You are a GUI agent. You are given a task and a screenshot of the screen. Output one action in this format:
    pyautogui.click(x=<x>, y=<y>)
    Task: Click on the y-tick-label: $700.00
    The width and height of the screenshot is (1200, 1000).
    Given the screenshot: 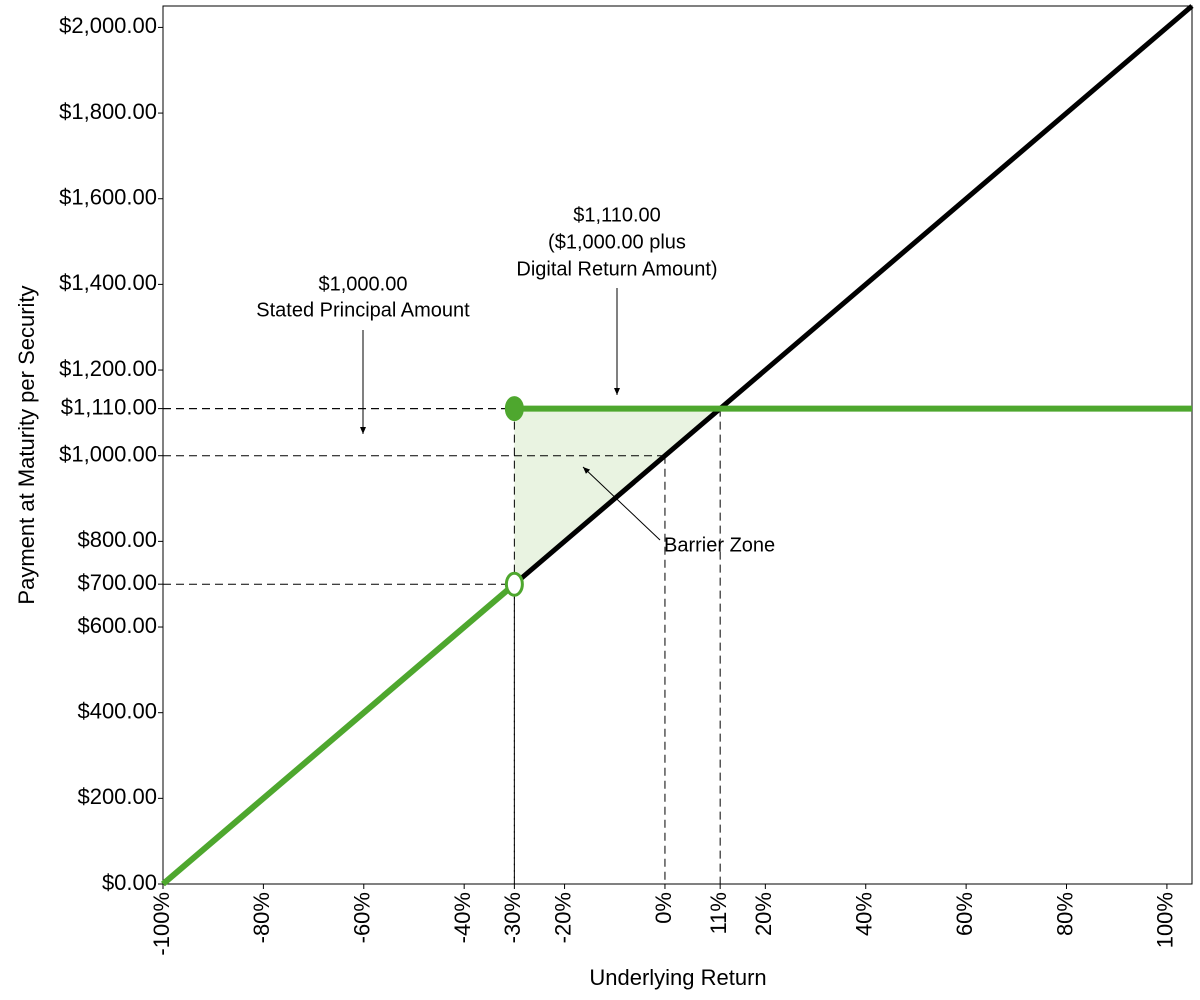 What is the action you would take?
    pyautogui.click(x=117, y=582)
    